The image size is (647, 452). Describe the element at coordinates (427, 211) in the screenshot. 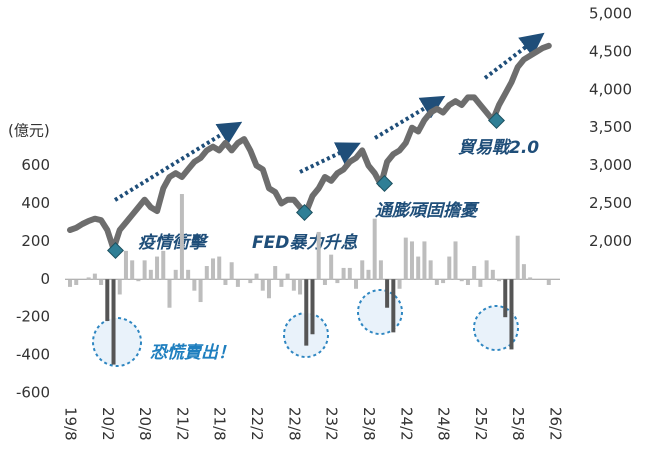

I see `annotation: 通膨頑固擔憂` at that location.